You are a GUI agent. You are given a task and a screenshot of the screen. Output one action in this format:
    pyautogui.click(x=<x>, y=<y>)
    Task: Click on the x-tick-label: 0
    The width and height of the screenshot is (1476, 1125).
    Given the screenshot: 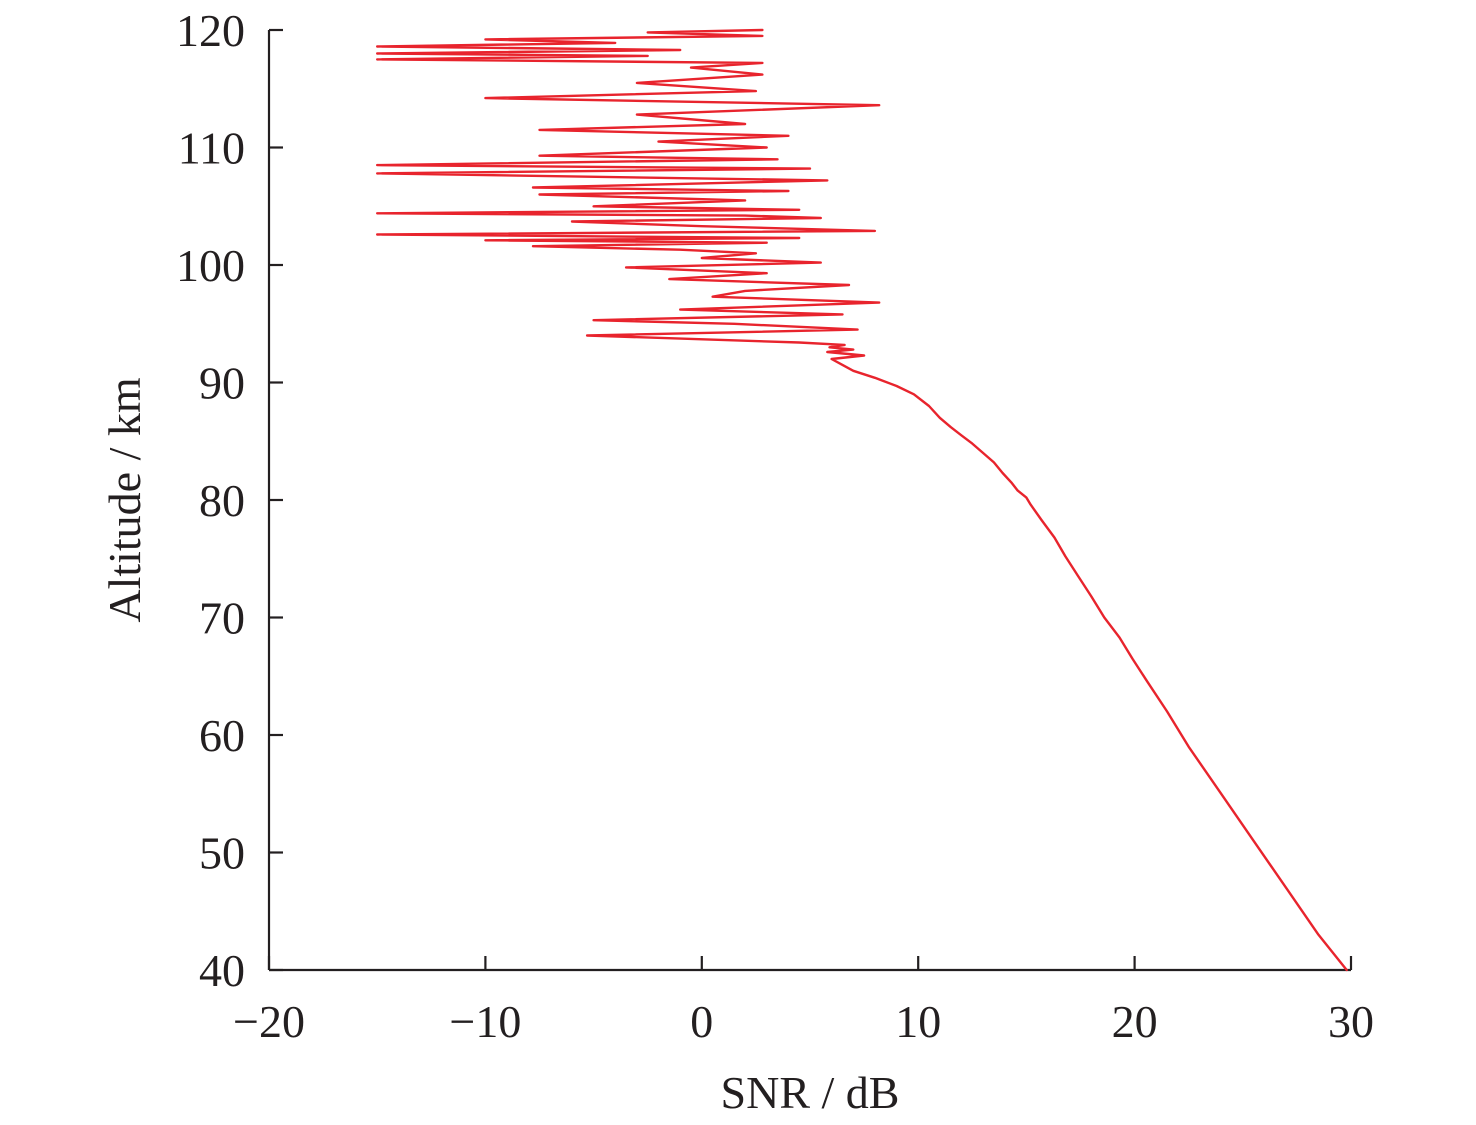 What is the action you would take?
    pyautogui.click(x=701, y=1021)
    